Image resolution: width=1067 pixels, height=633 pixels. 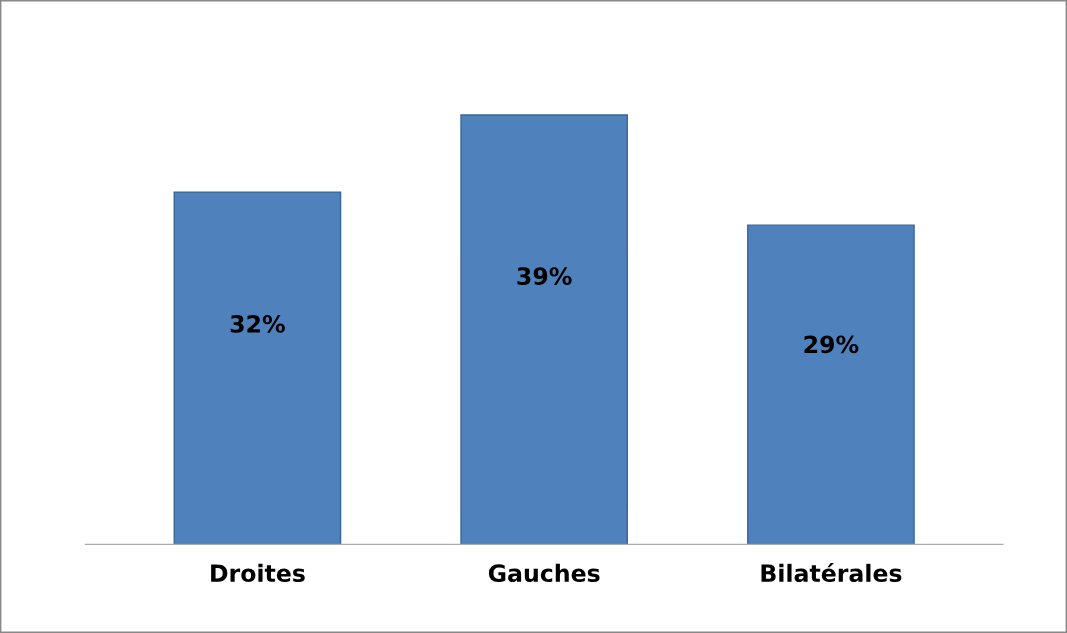 I want to click on x-tick-label: Bilatérales, so click(x=831, y=572).